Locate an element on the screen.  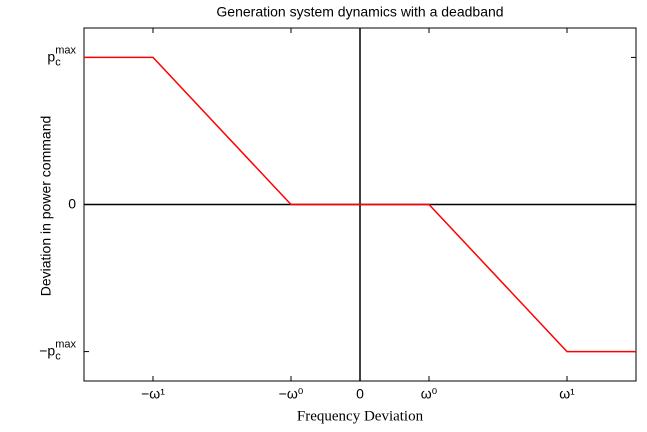
y-tick-label: 0 is located at coordinates (72, 203).